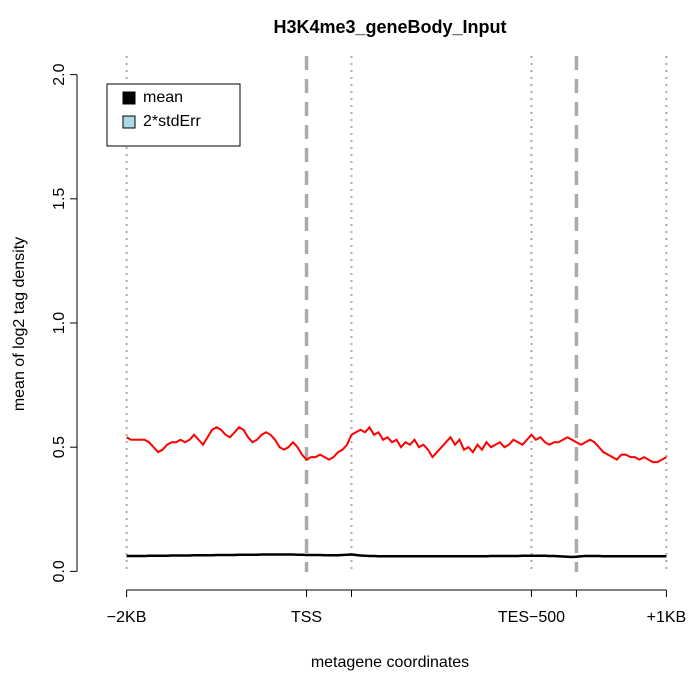 The image size is (693, 685). What do you see at coordinates (172, 121) in the screenshot?
I see `legend-label: 2*stdErr` at bounding box center [172, 121].